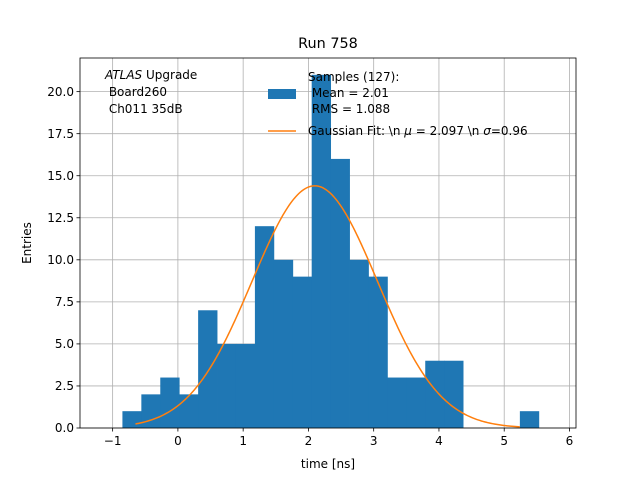  Describe the element at coordinates (64, 344) in the screenshot. I see `y-tick-label: 5.0` at that location.